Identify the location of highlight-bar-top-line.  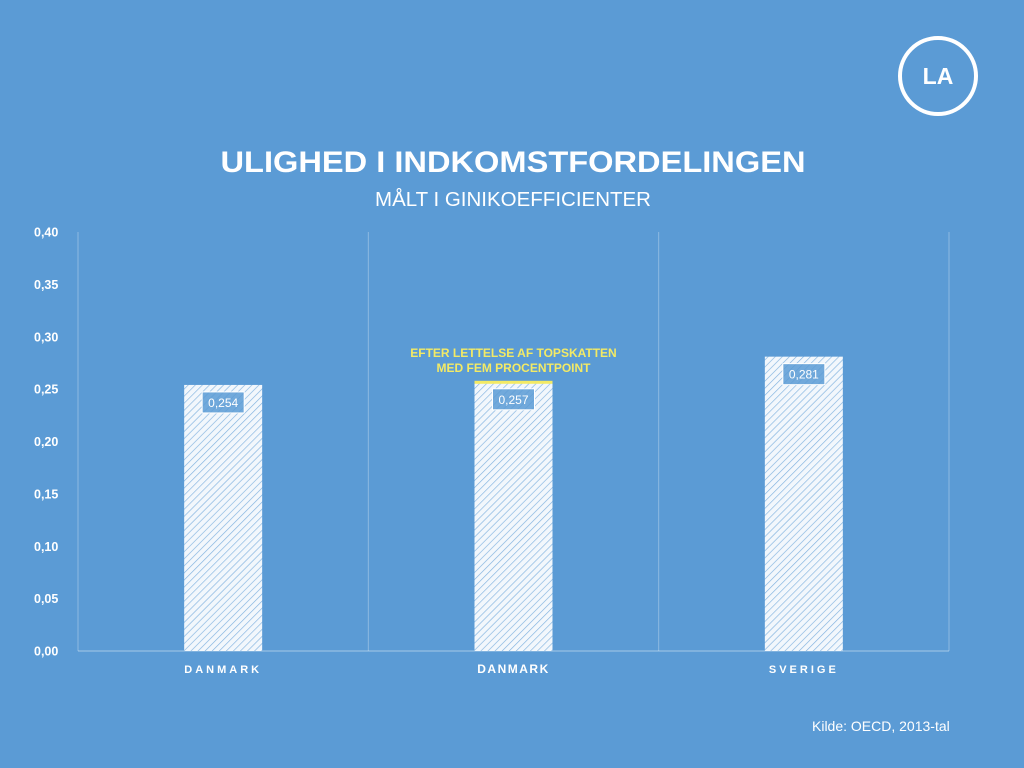
(513, 382).